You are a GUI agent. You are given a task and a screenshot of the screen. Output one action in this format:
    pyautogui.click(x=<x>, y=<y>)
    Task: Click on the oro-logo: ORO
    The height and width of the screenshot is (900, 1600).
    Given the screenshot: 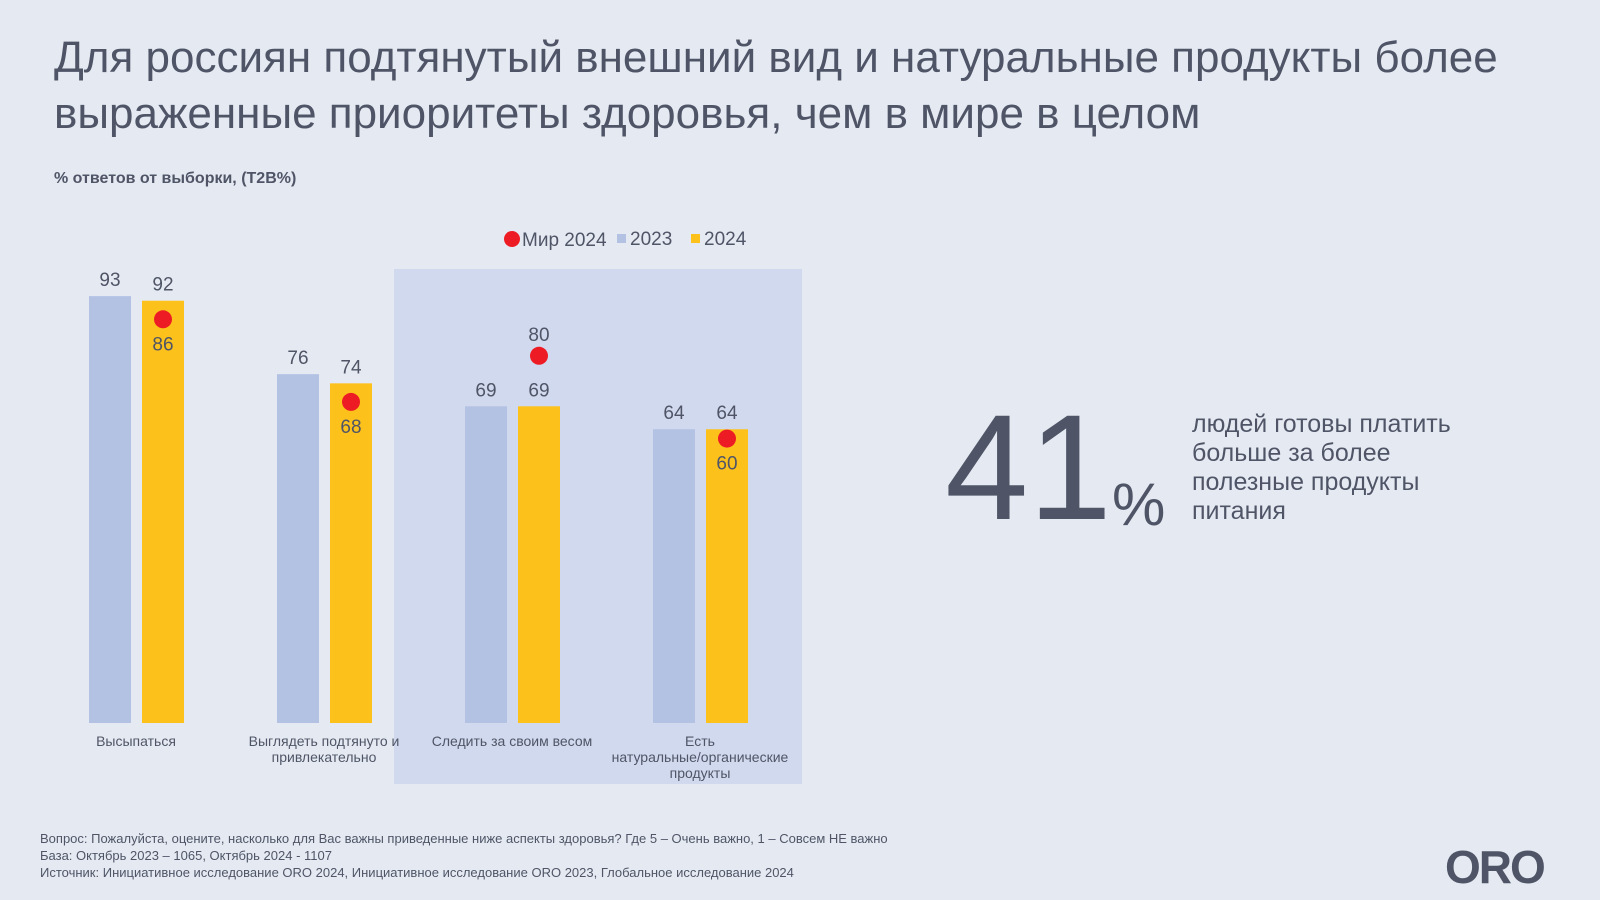 What is the action you would take?
    pyautogui.click(x=1495, y=867)
    